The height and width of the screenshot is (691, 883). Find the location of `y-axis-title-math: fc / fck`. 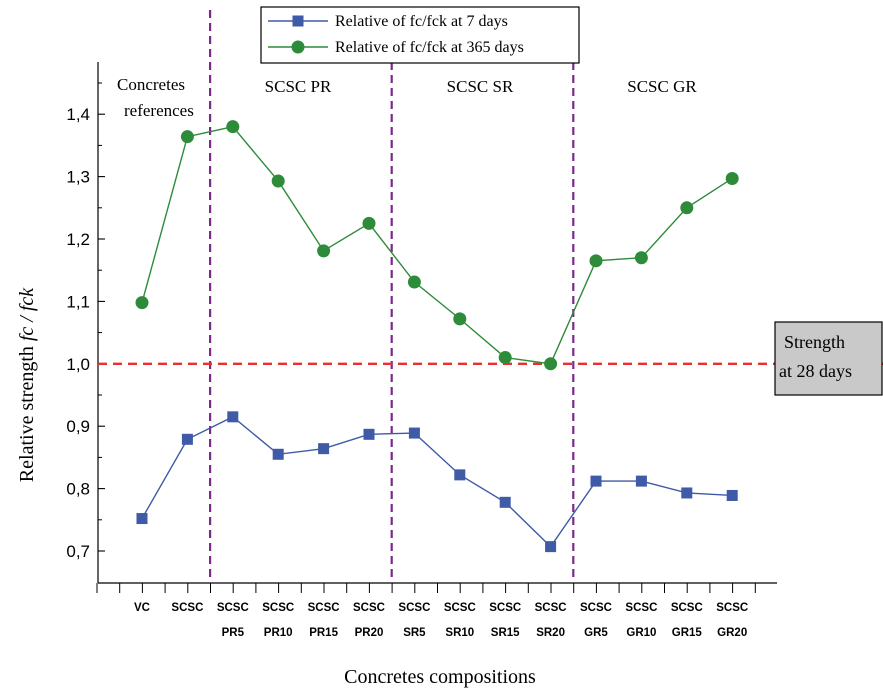

y-axis-title-math: fc / fck is located at coordinates (27, 314).